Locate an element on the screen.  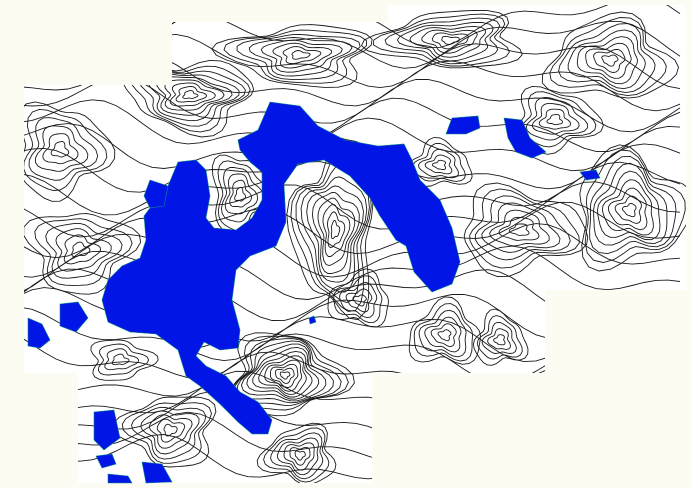
pond-northwest-small is located at coordinates (156, 194).